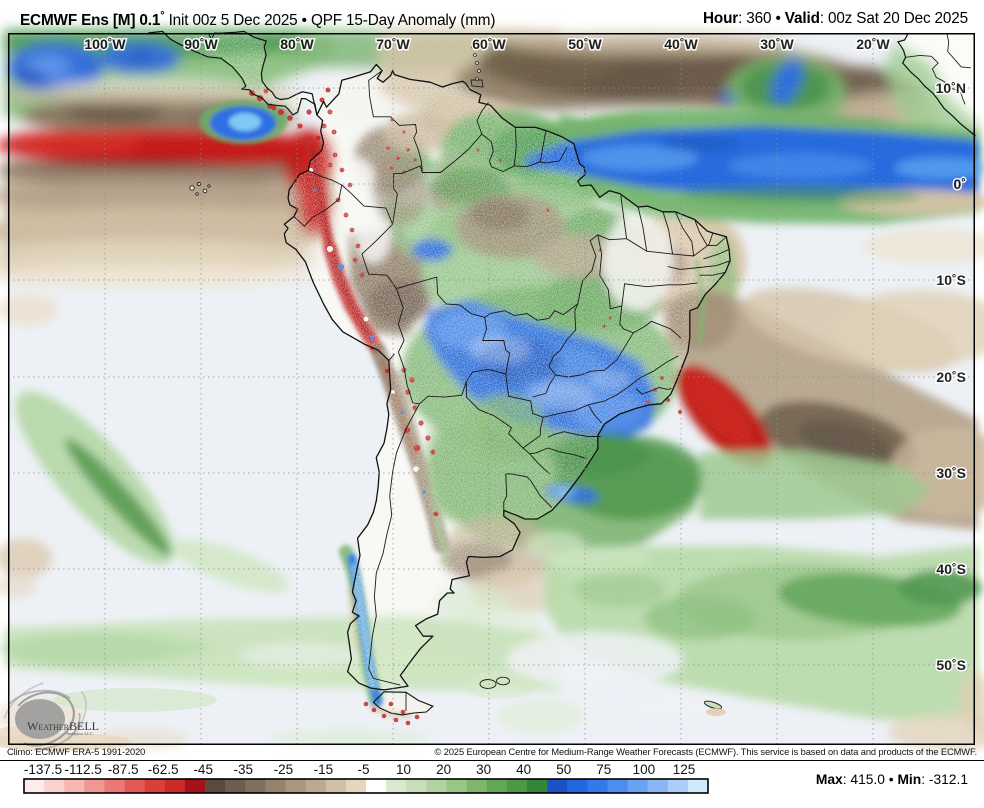 The image size is (984, 808). What do you see at coordinates (681, 44) in the screenshot?
I see `svg-text: 40˚W` at bounding box center [681, 44].